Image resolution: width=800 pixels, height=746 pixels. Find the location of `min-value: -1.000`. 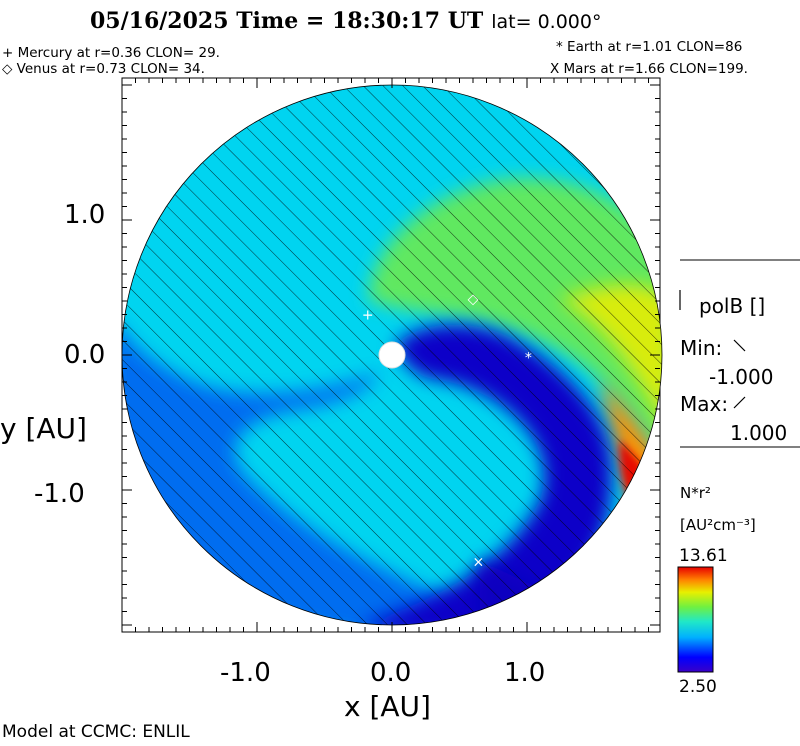

min-value: -1.000 is located at coordinates (741, 377).